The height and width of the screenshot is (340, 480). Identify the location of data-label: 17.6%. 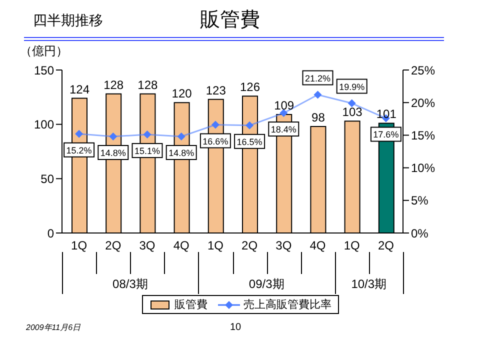
(386, 135).